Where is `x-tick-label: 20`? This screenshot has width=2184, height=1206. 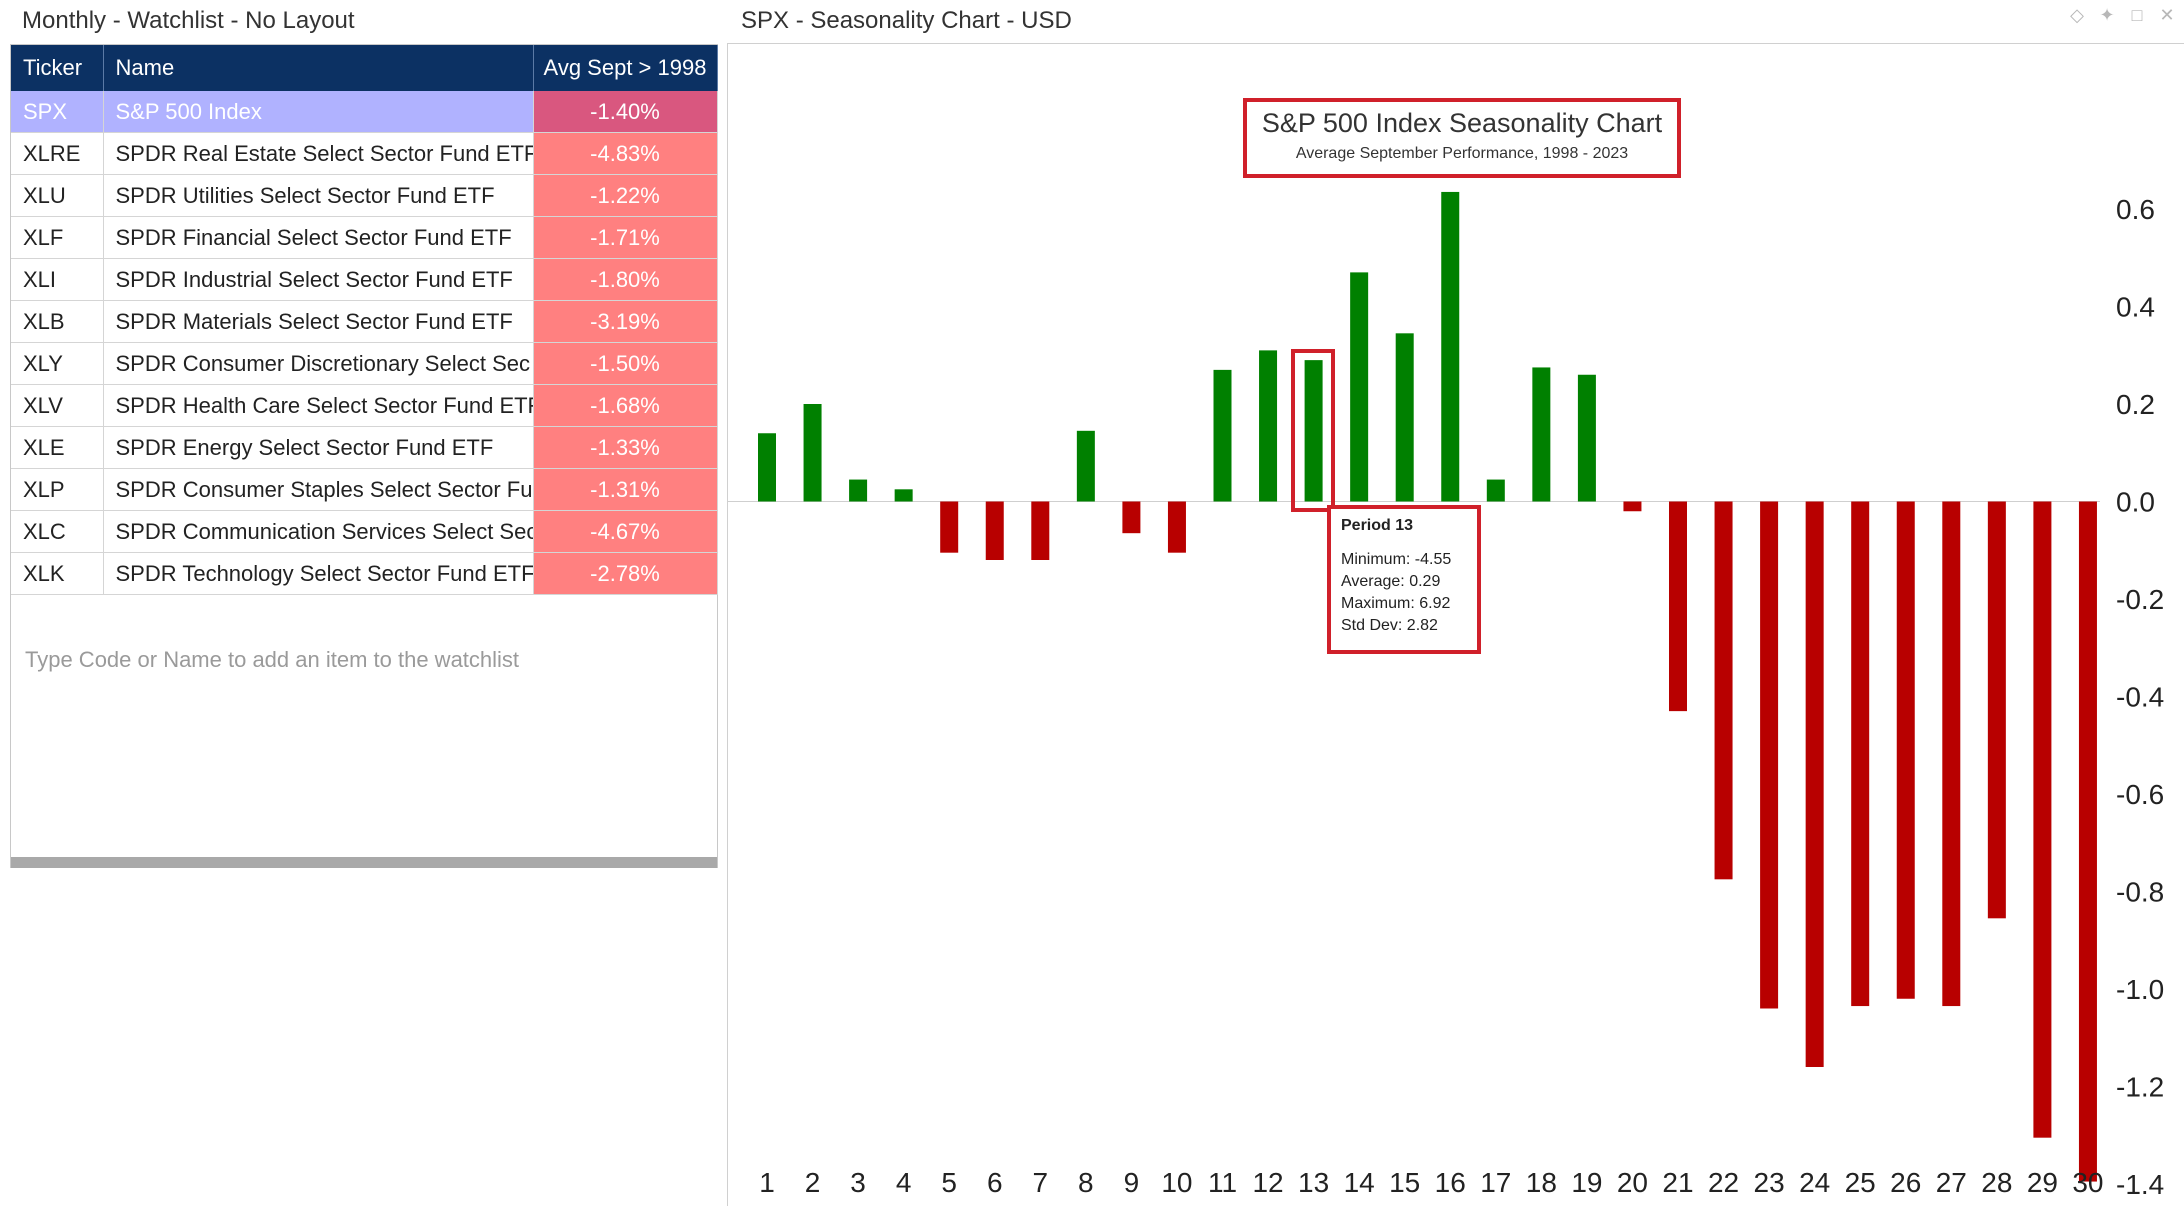
x-tick-label: 20 is located at coordinates (1632, 1182).